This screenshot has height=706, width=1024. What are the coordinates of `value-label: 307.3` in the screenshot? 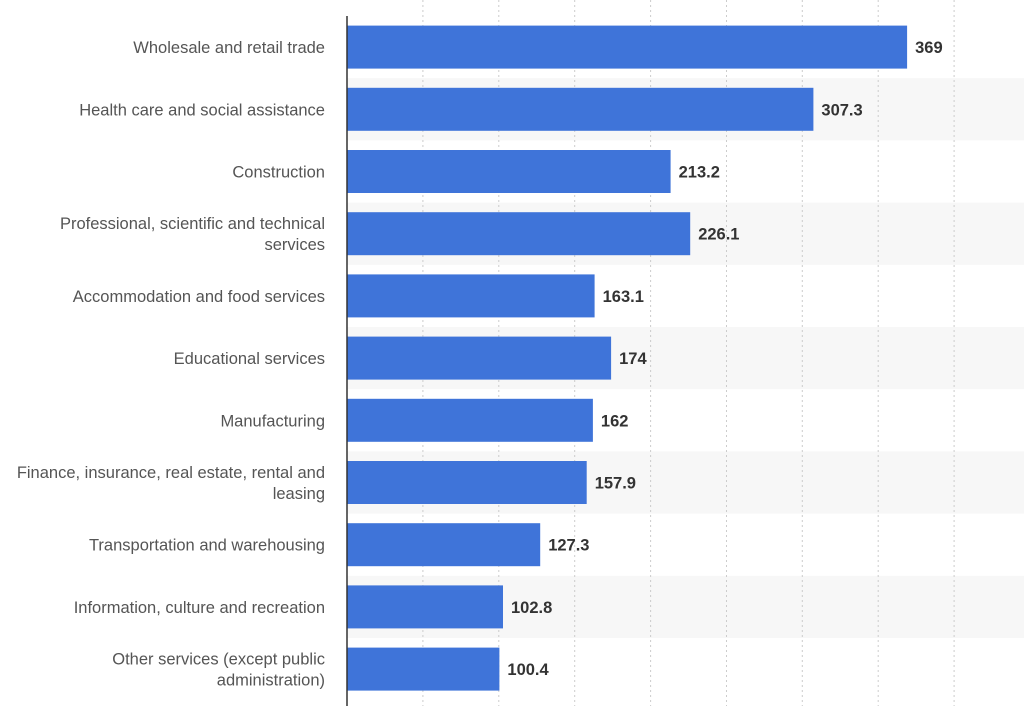 It's located at (841, 110).